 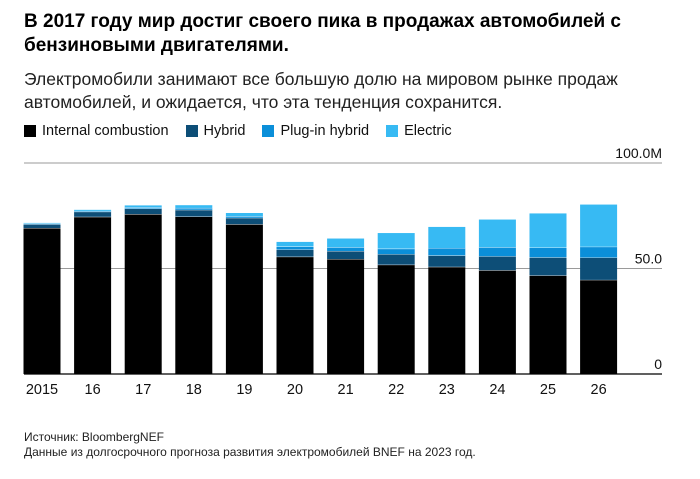 I want to click on source-note: Источник: BloombergNEF, so click(x=94, y=437).